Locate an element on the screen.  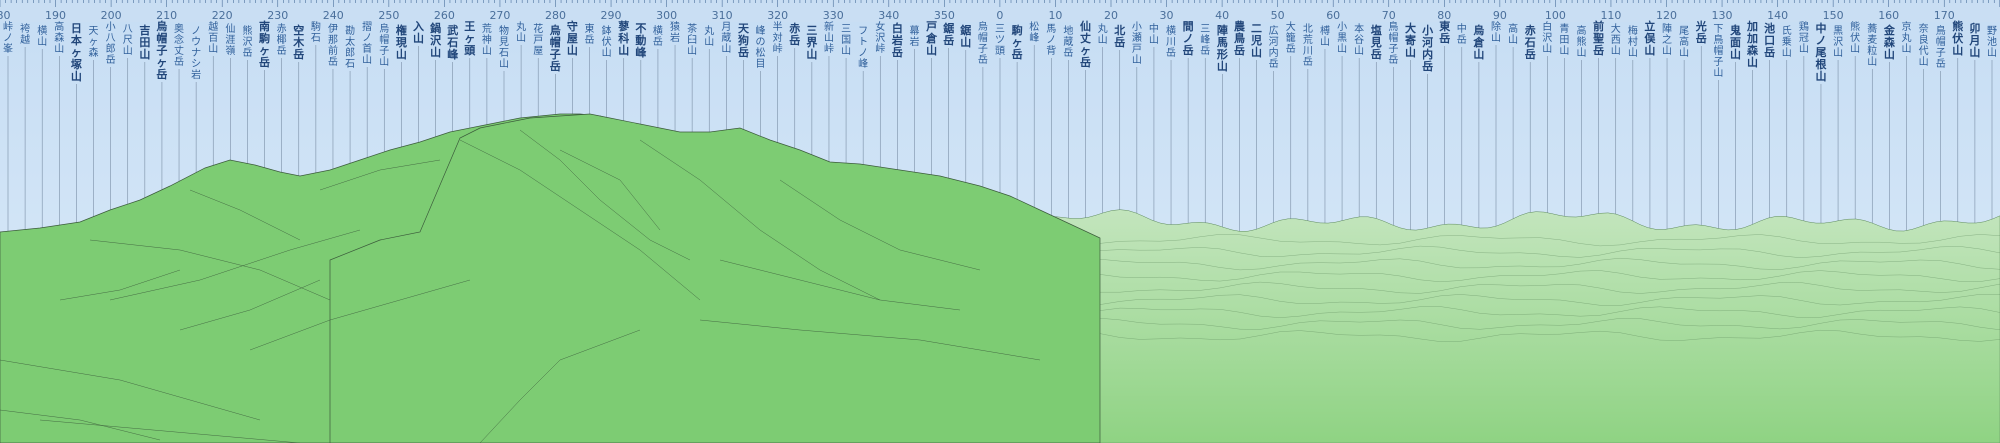
peak-label-group: 横川岳 is located at coordinates (1171, 41).